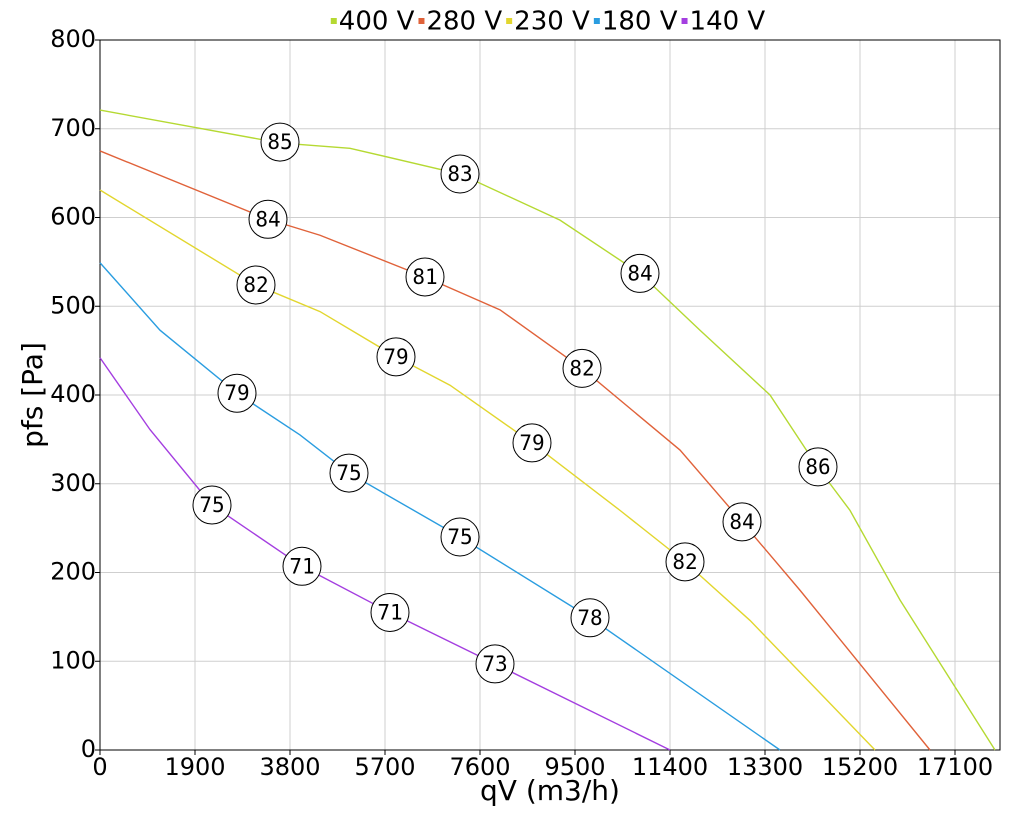 The width and height of the screenshot is (1020, 820). Describe the element at coordinates (552, 22) in the screenshot. I see `legend-label: 230 V` at that location.